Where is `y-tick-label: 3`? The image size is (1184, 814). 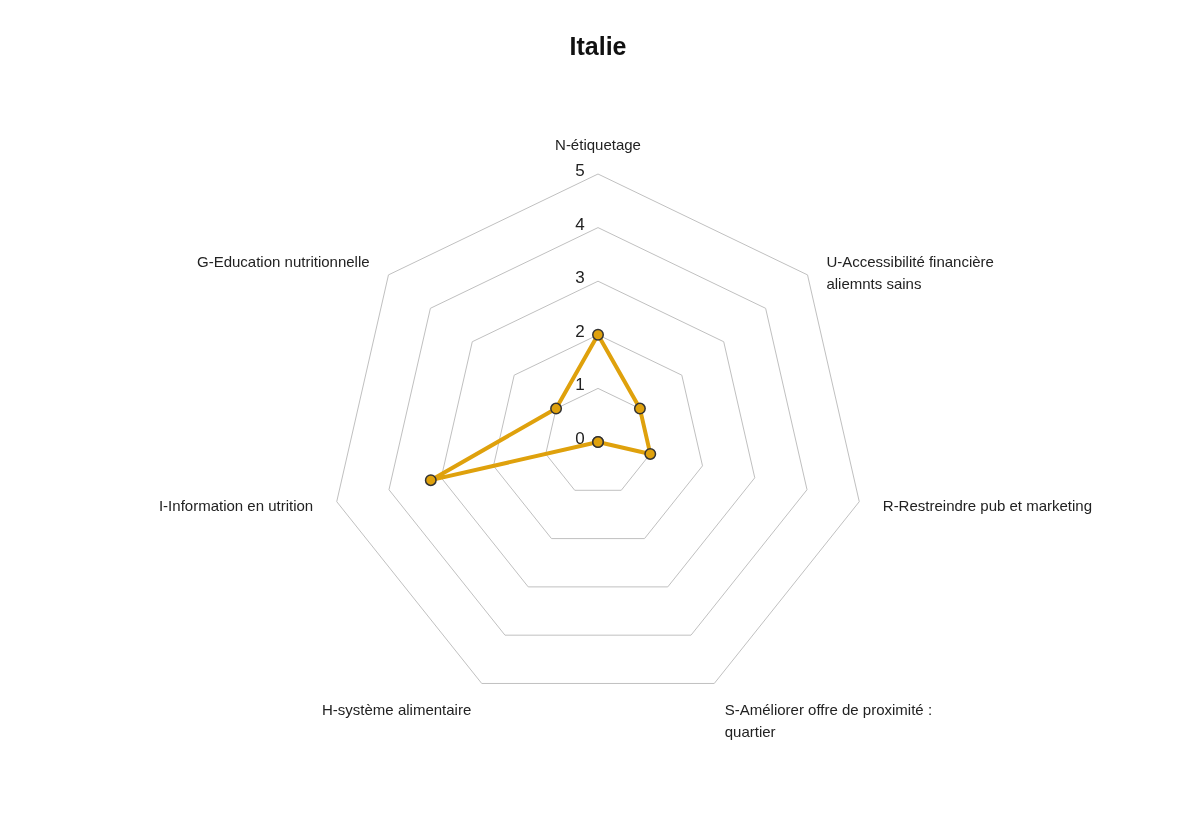
y-tick-label: 3 is located at coordinates (580, 278).